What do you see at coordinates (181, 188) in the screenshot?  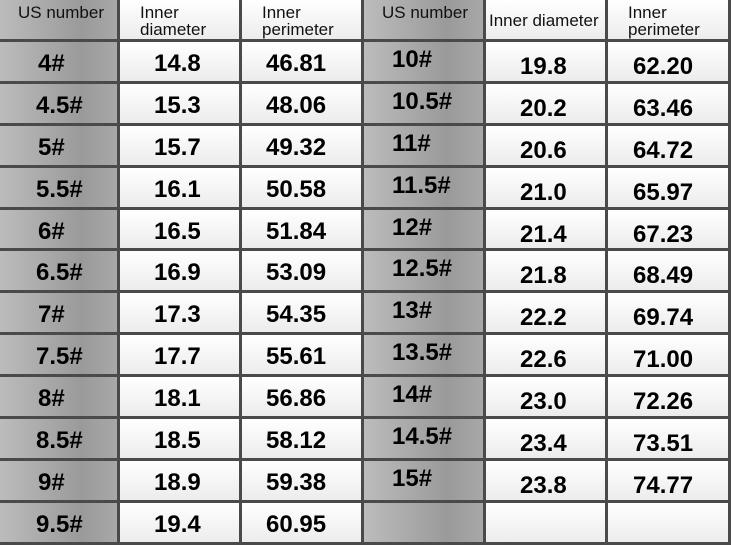 I see `cell-inner-diameter: 16.1` at bounding box center [181, 188].